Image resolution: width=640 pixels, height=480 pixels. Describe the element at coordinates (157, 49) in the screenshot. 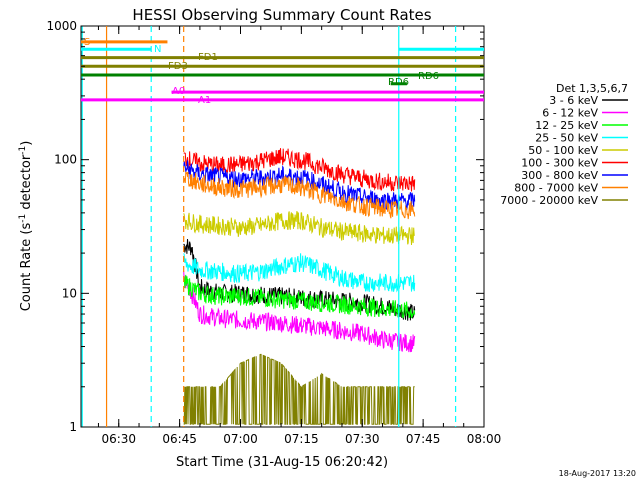

I see `flag-label: N` at that location.